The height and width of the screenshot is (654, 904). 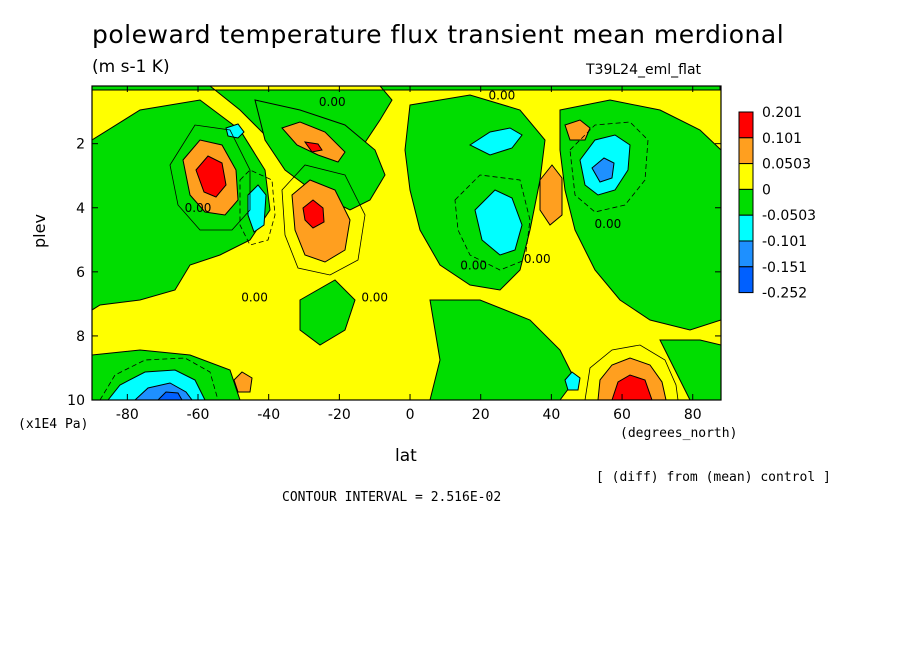 I want to click on green-region-h, so click(x=690, y=369).